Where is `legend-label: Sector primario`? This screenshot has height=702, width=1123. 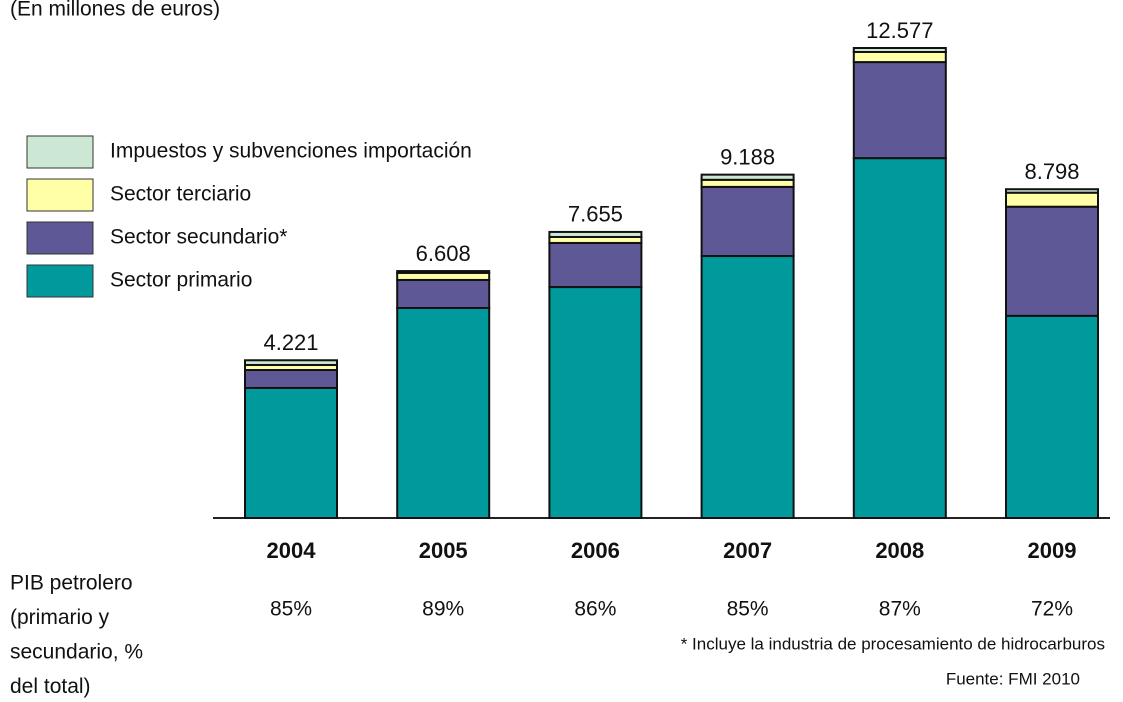 legend-label: Sector primario is located at coordinates (181, 280).